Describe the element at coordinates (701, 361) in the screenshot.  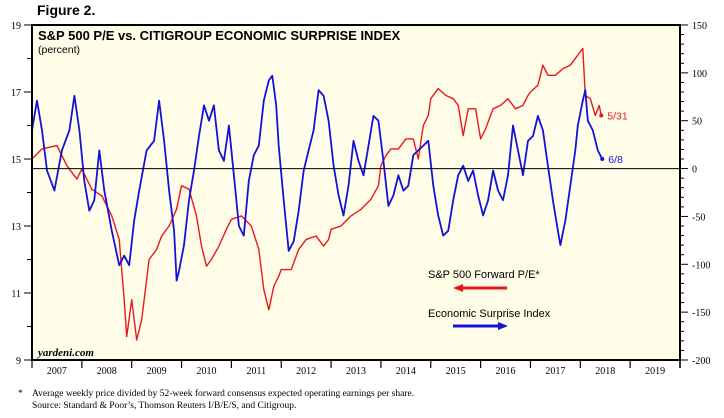
I see `right-axis-tick-label: -200` at that location.